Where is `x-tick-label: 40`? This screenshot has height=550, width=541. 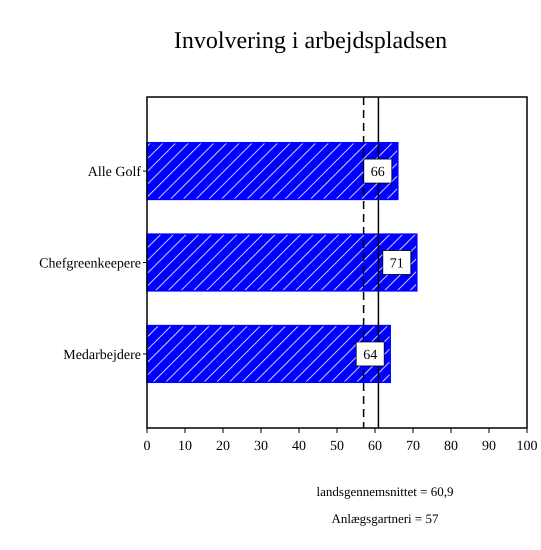
x-tick-label: 40 is located at coordinates (299, 446).